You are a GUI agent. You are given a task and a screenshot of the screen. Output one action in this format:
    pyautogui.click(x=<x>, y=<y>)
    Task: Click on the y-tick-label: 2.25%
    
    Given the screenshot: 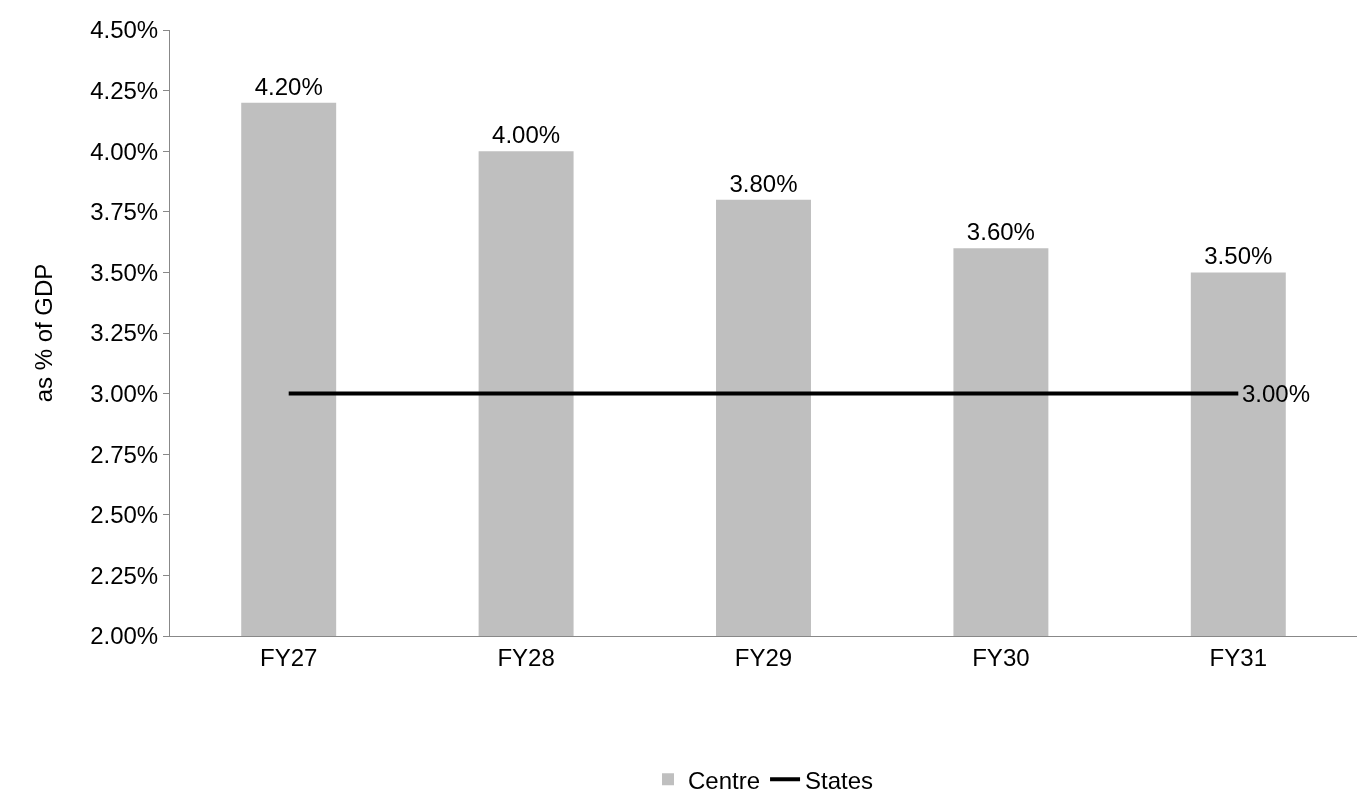 What is the action you would take?
    pyautogui.click(x=124, y=575)
    